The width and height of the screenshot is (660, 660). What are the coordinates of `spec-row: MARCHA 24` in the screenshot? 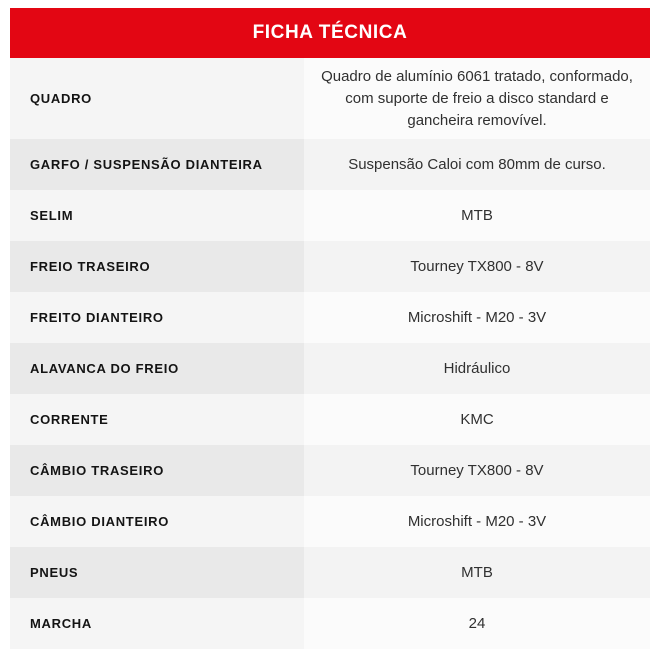 It's located at (330, 624).